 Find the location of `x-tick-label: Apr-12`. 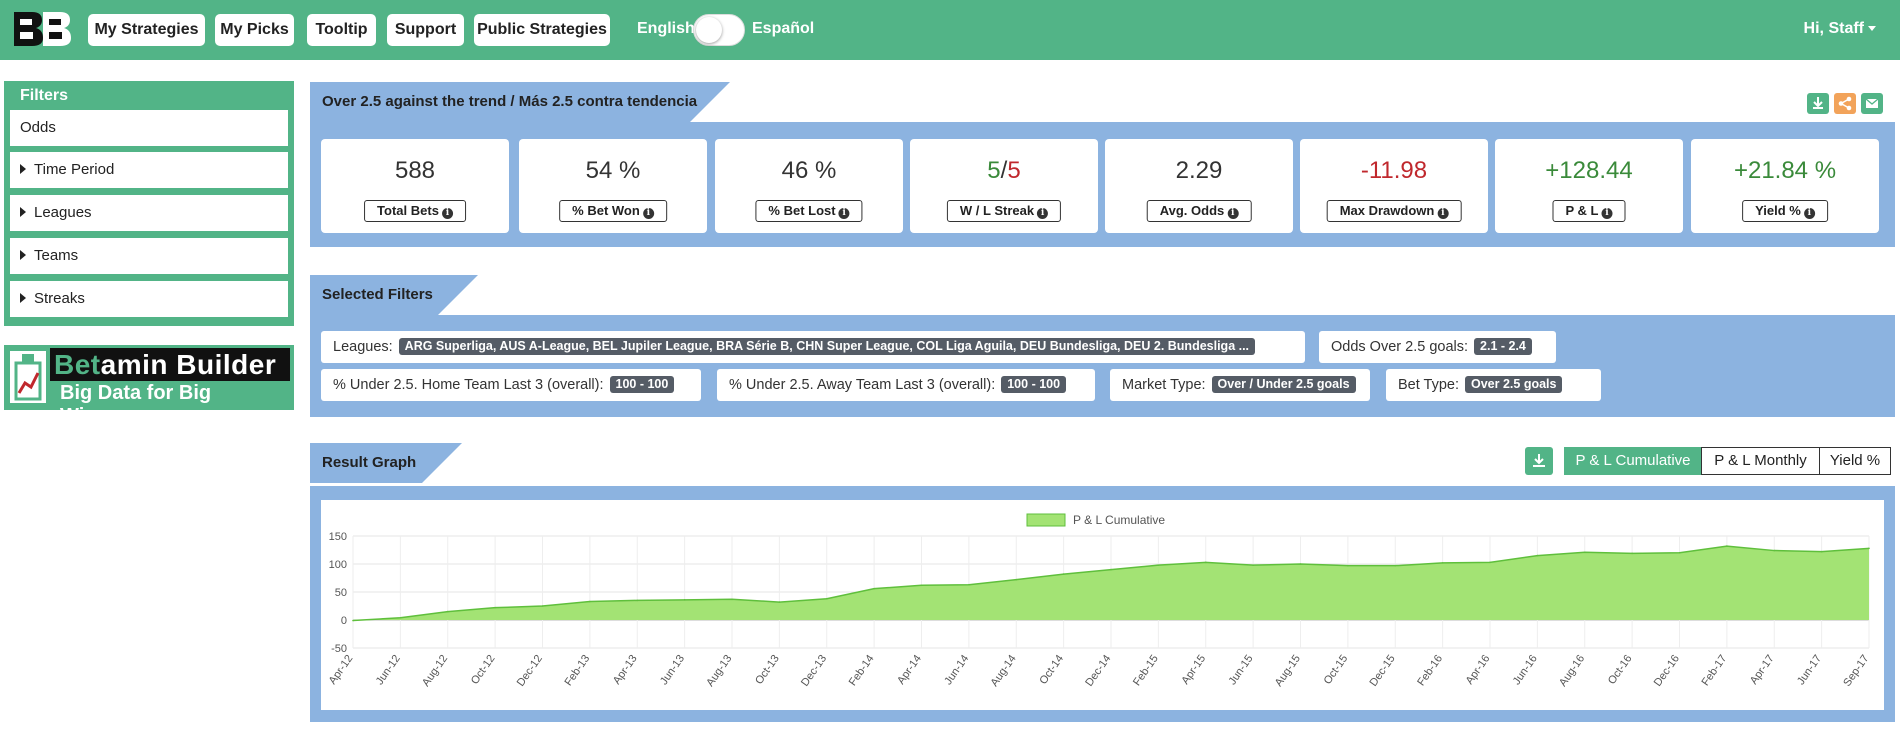

x-tick-label: Apr-12 is located at coordinates (341, 670).